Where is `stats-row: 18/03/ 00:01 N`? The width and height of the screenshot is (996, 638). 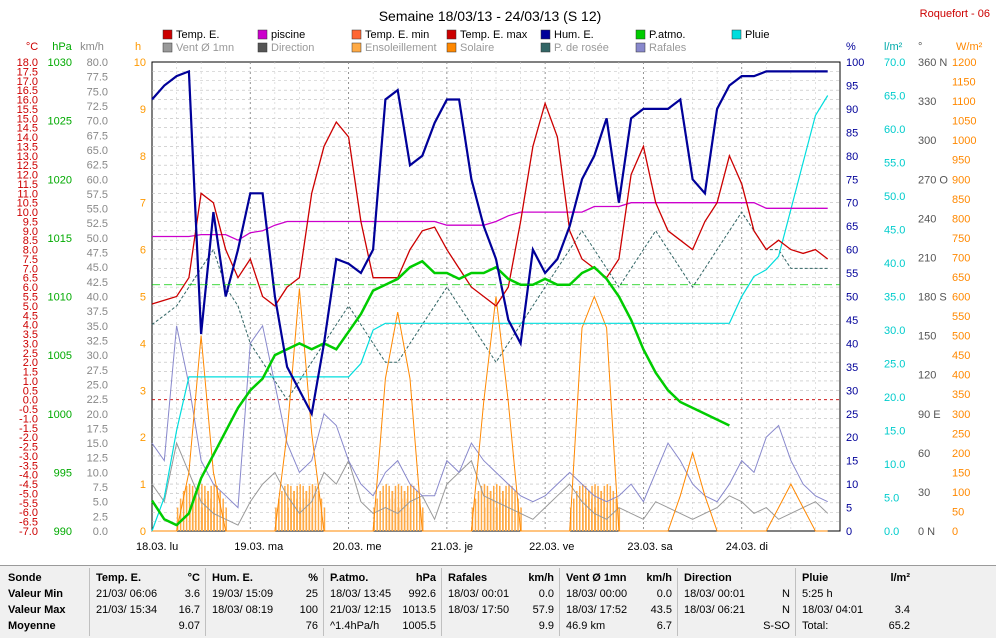 stats-row: 18/03/ 00:01 N is located at coordinates (737, 594).